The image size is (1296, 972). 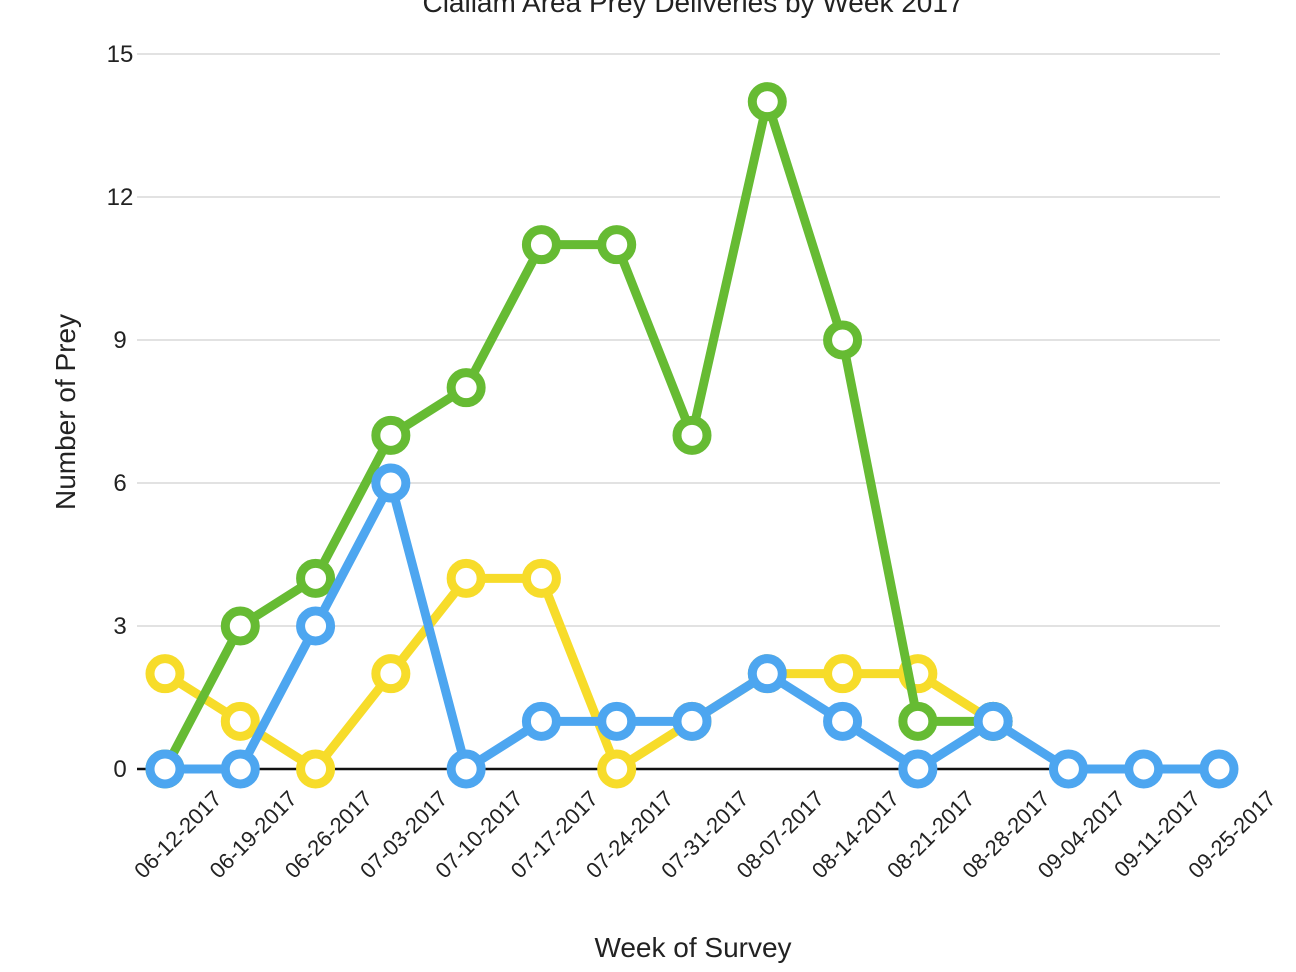 What do you see at coordinates (119, 769) in the screenshot?
I see `y-tick-label: 0` at bounding box center [119, 769].